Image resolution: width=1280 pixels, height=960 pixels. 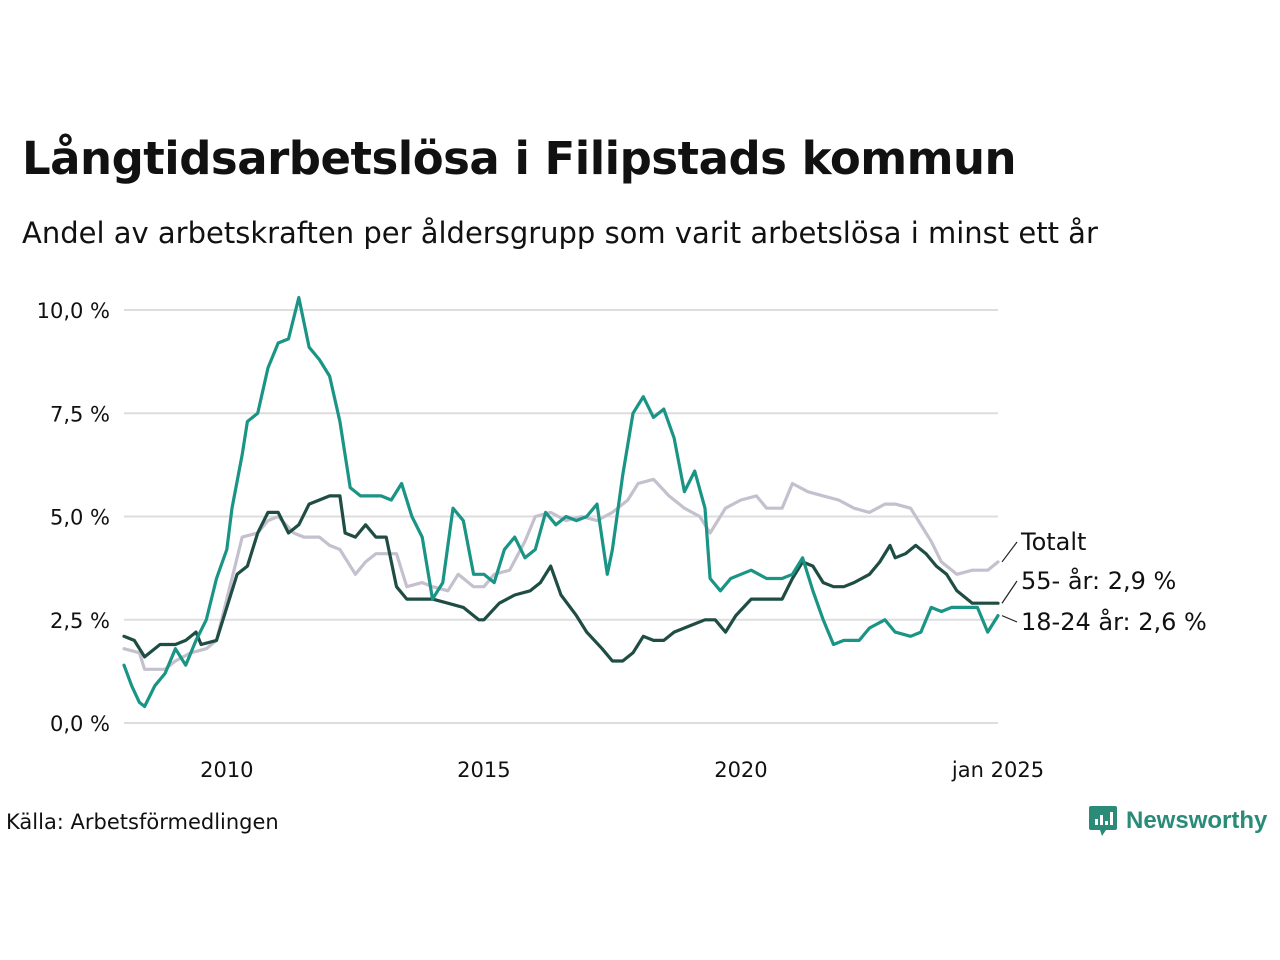 I want to click on brand-name: Newsworthy, so click(x=1197, y=820).